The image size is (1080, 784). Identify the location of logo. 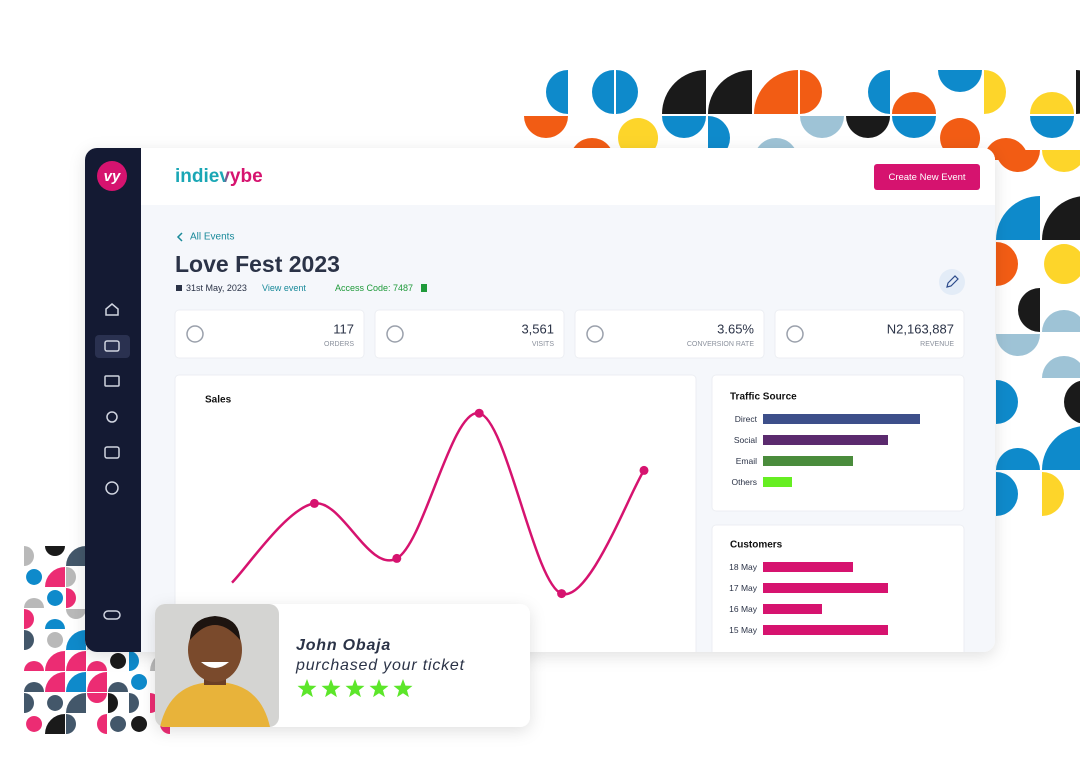
(112, 176).